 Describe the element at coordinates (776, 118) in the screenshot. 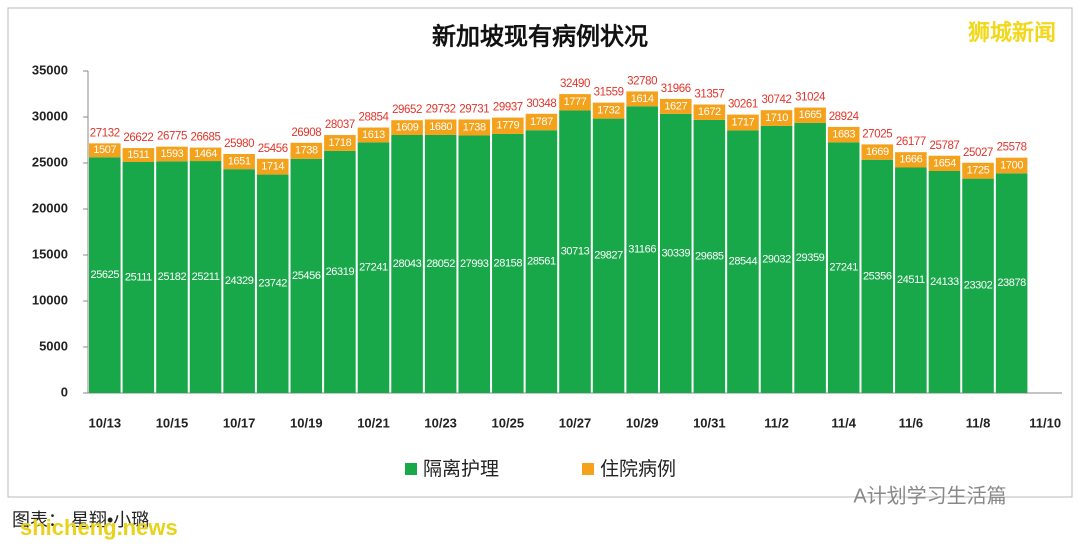

I see `bar-label: 1710` at that location.